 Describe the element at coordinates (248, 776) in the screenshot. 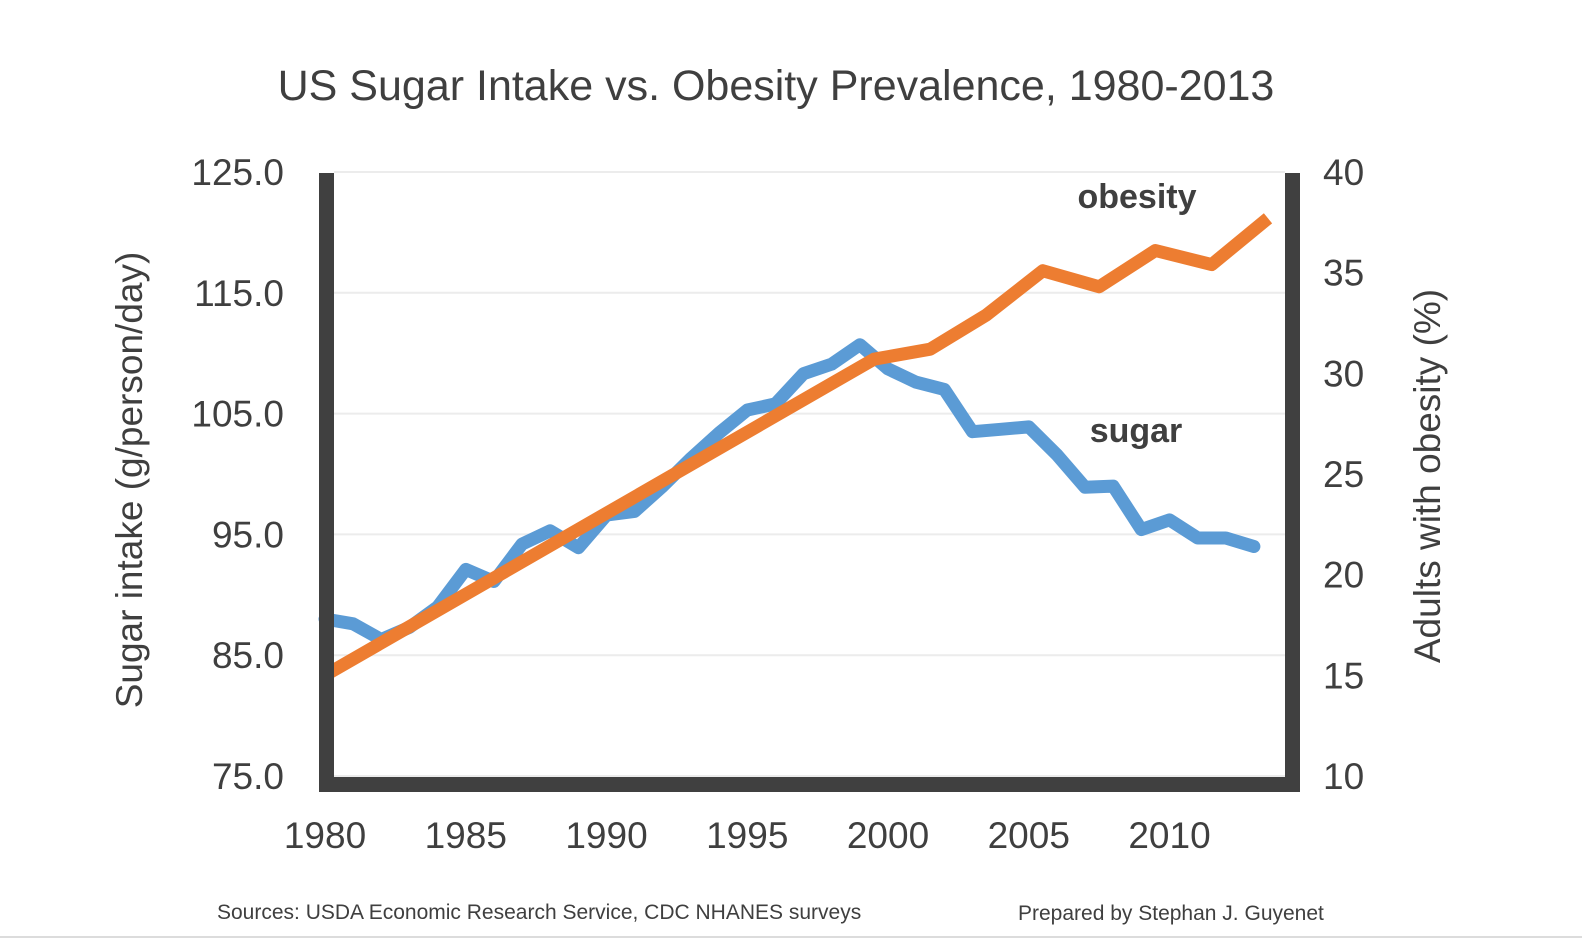

I see `left-tick-label: 75.0` at that location.